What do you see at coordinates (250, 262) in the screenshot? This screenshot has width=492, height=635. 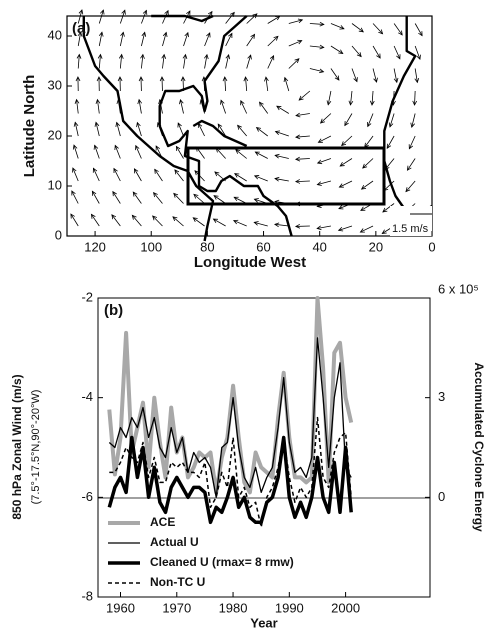 I see `x-axis-label: Longitude West` at bounding box center [250, 262].